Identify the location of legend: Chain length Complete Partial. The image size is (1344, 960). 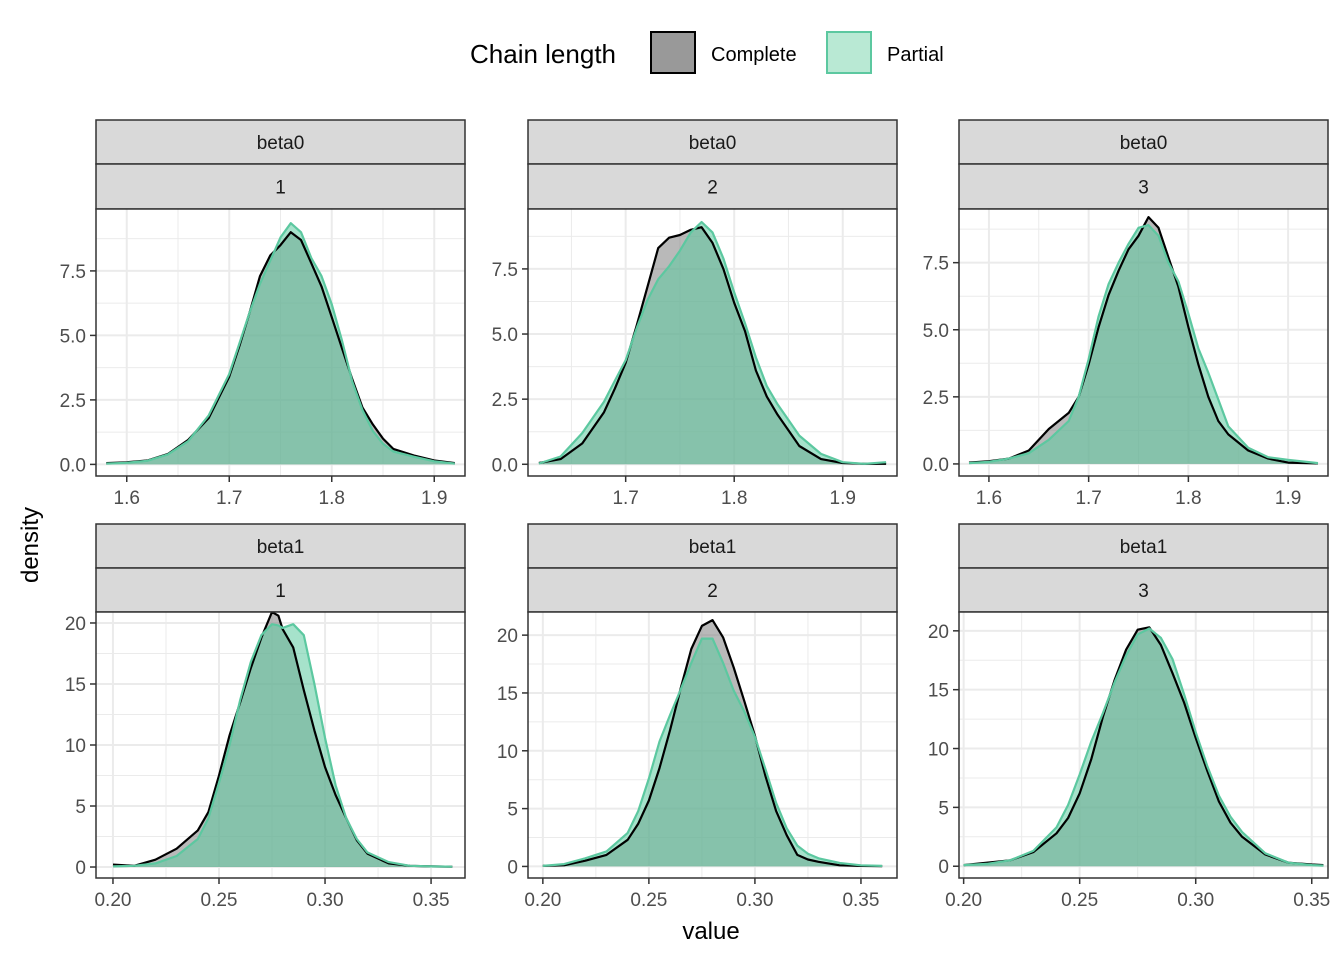
(707, 52).